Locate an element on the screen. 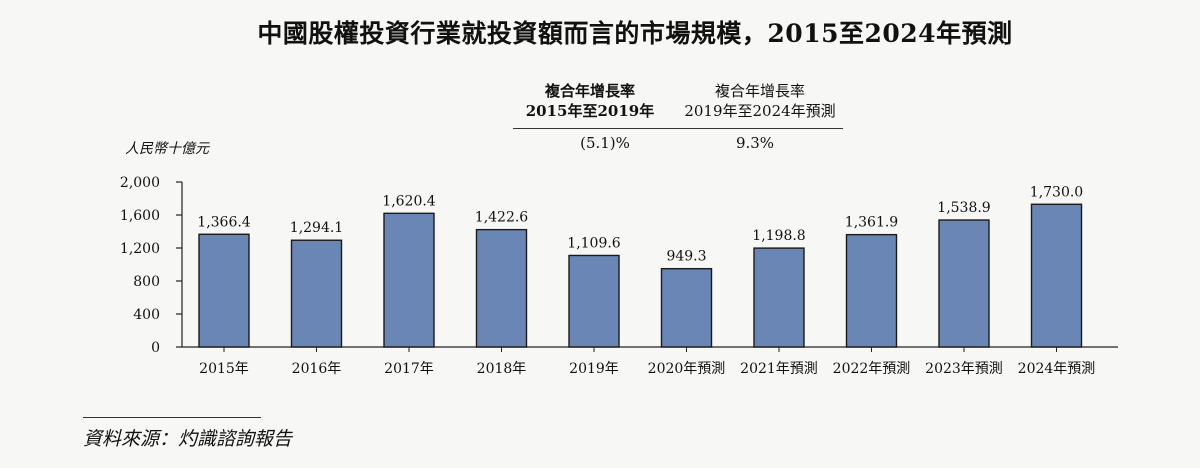  cagr-header-2015-2019: 複合年增長率 2015年至2019年 is located at coordinates (590, 101).